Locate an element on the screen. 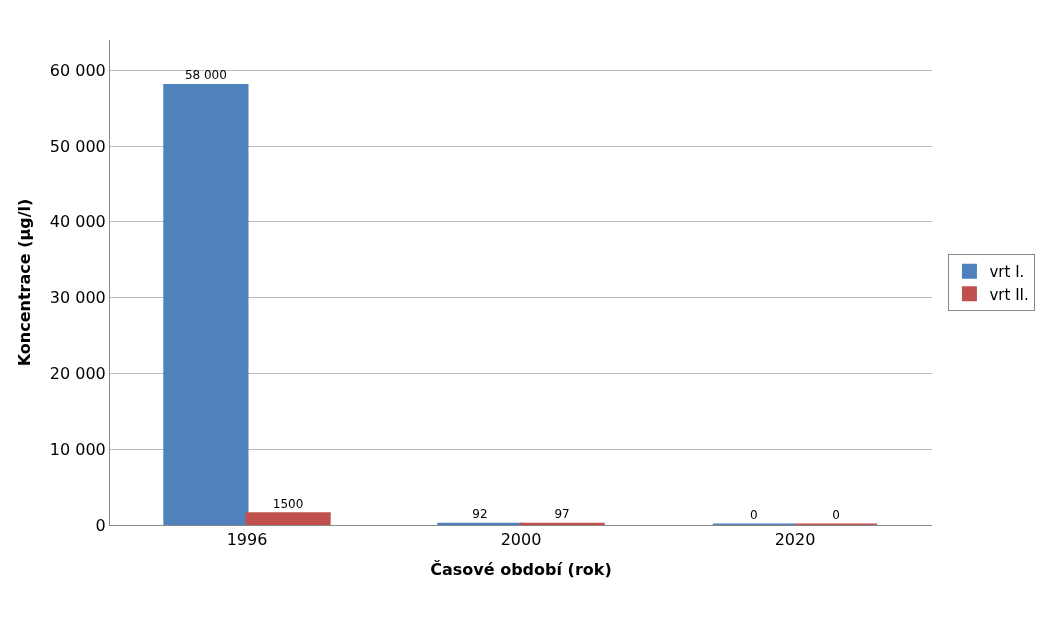 The width and height of the screenshot is (1062, 625). y-tick-label: 0 is located at coordinates (100, 525).